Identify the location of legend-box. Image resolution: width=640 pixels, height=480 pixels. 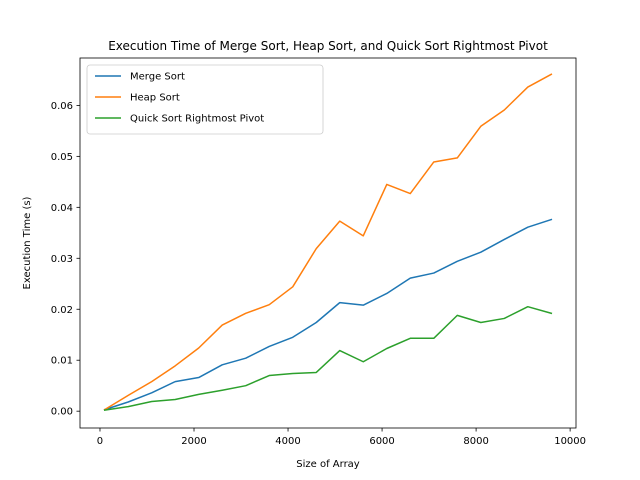
(205, 99).